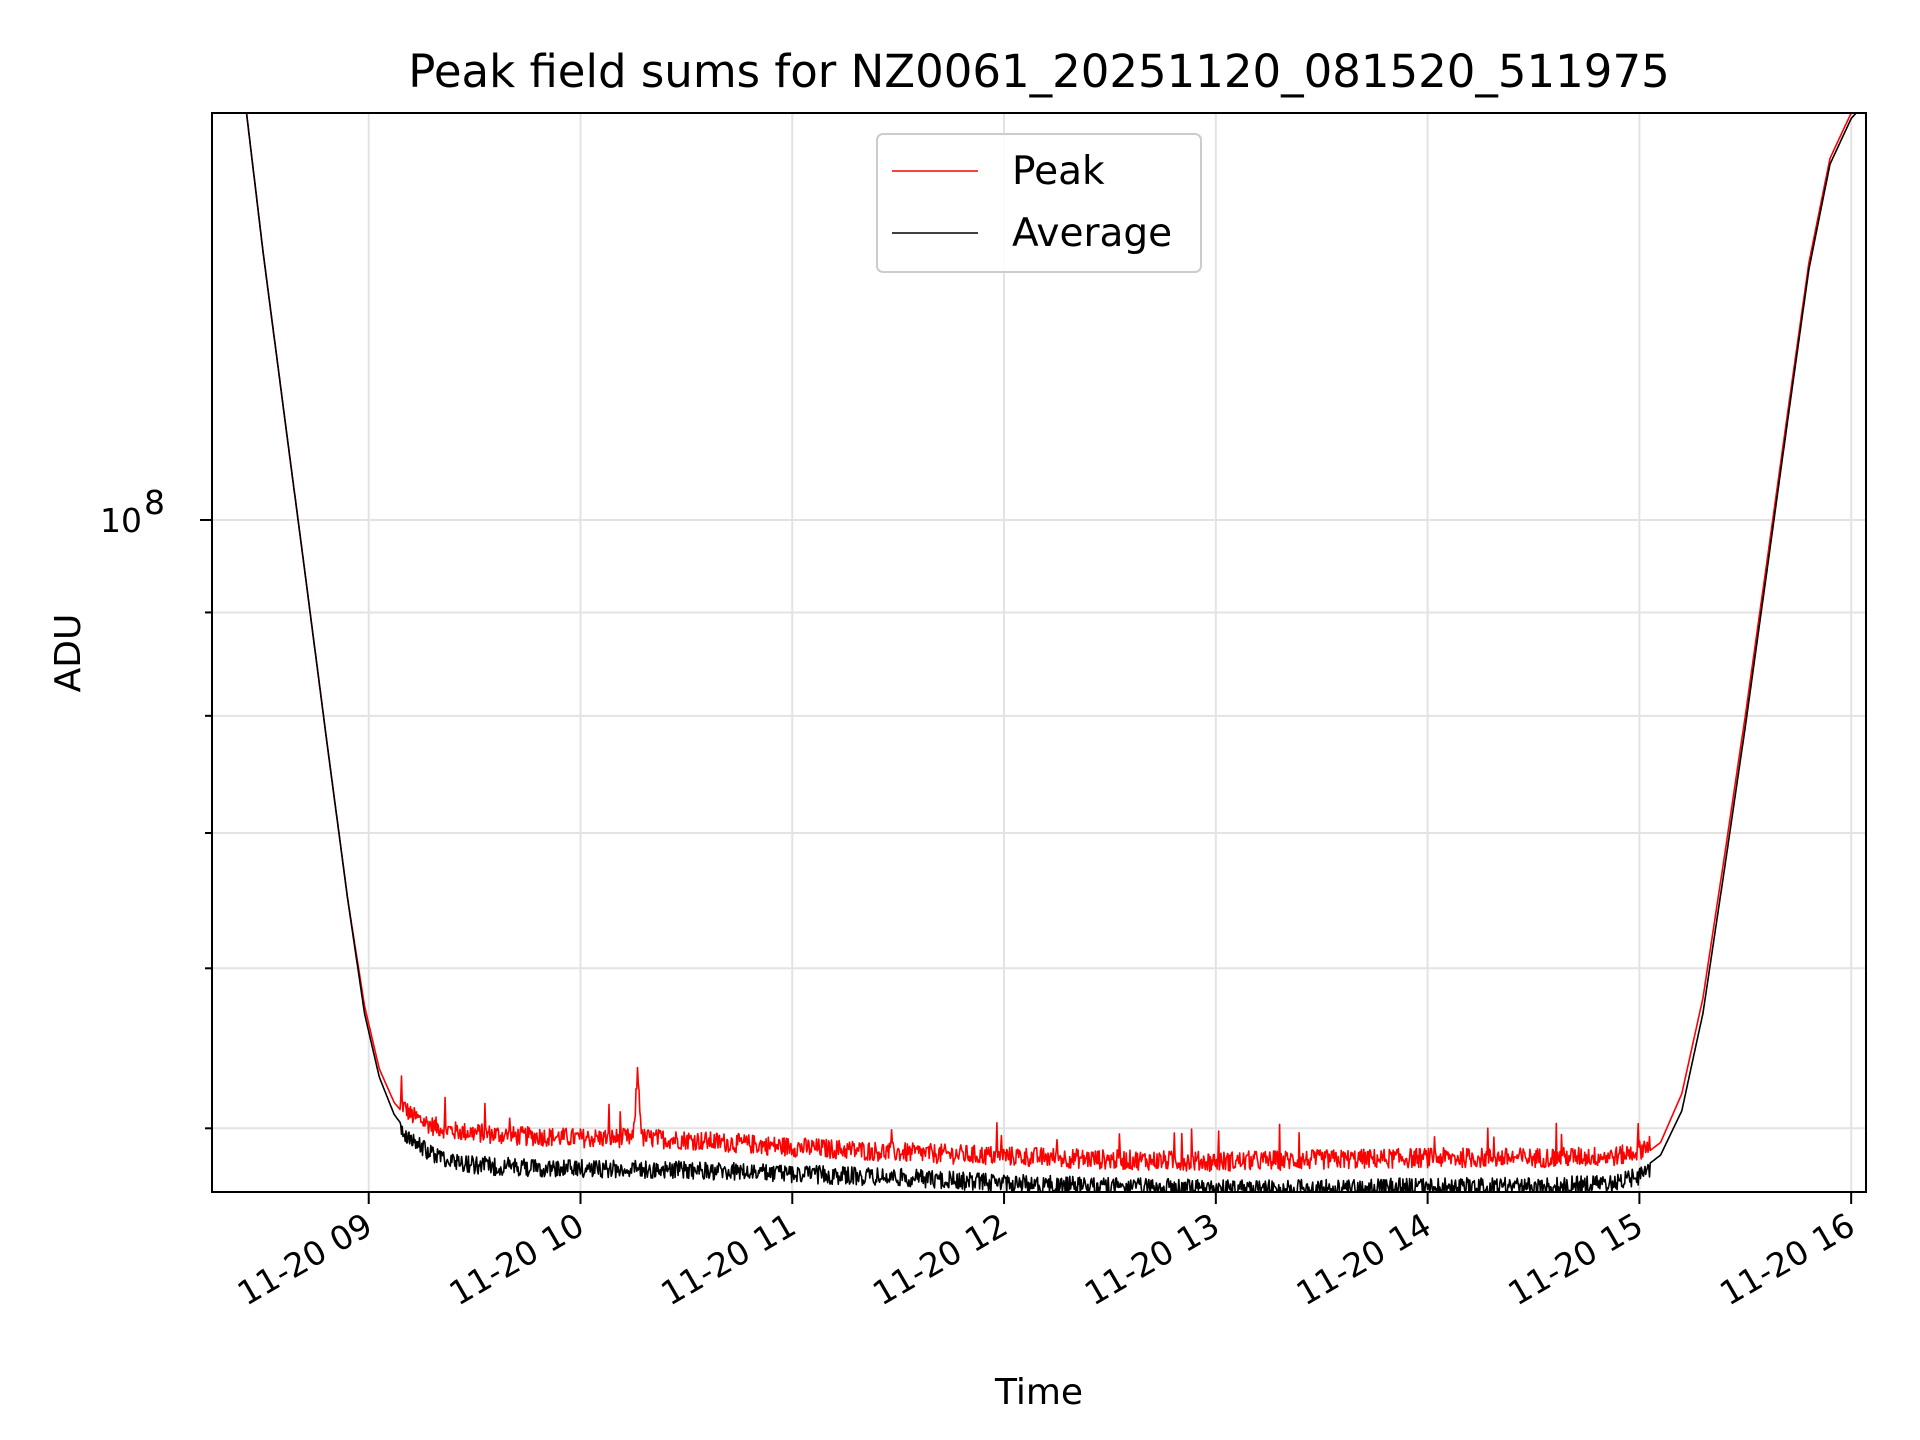  Describe the element at coordinates (154, 502) in the screenshot. I see `y-tick-label-exponent: 8` at that location.